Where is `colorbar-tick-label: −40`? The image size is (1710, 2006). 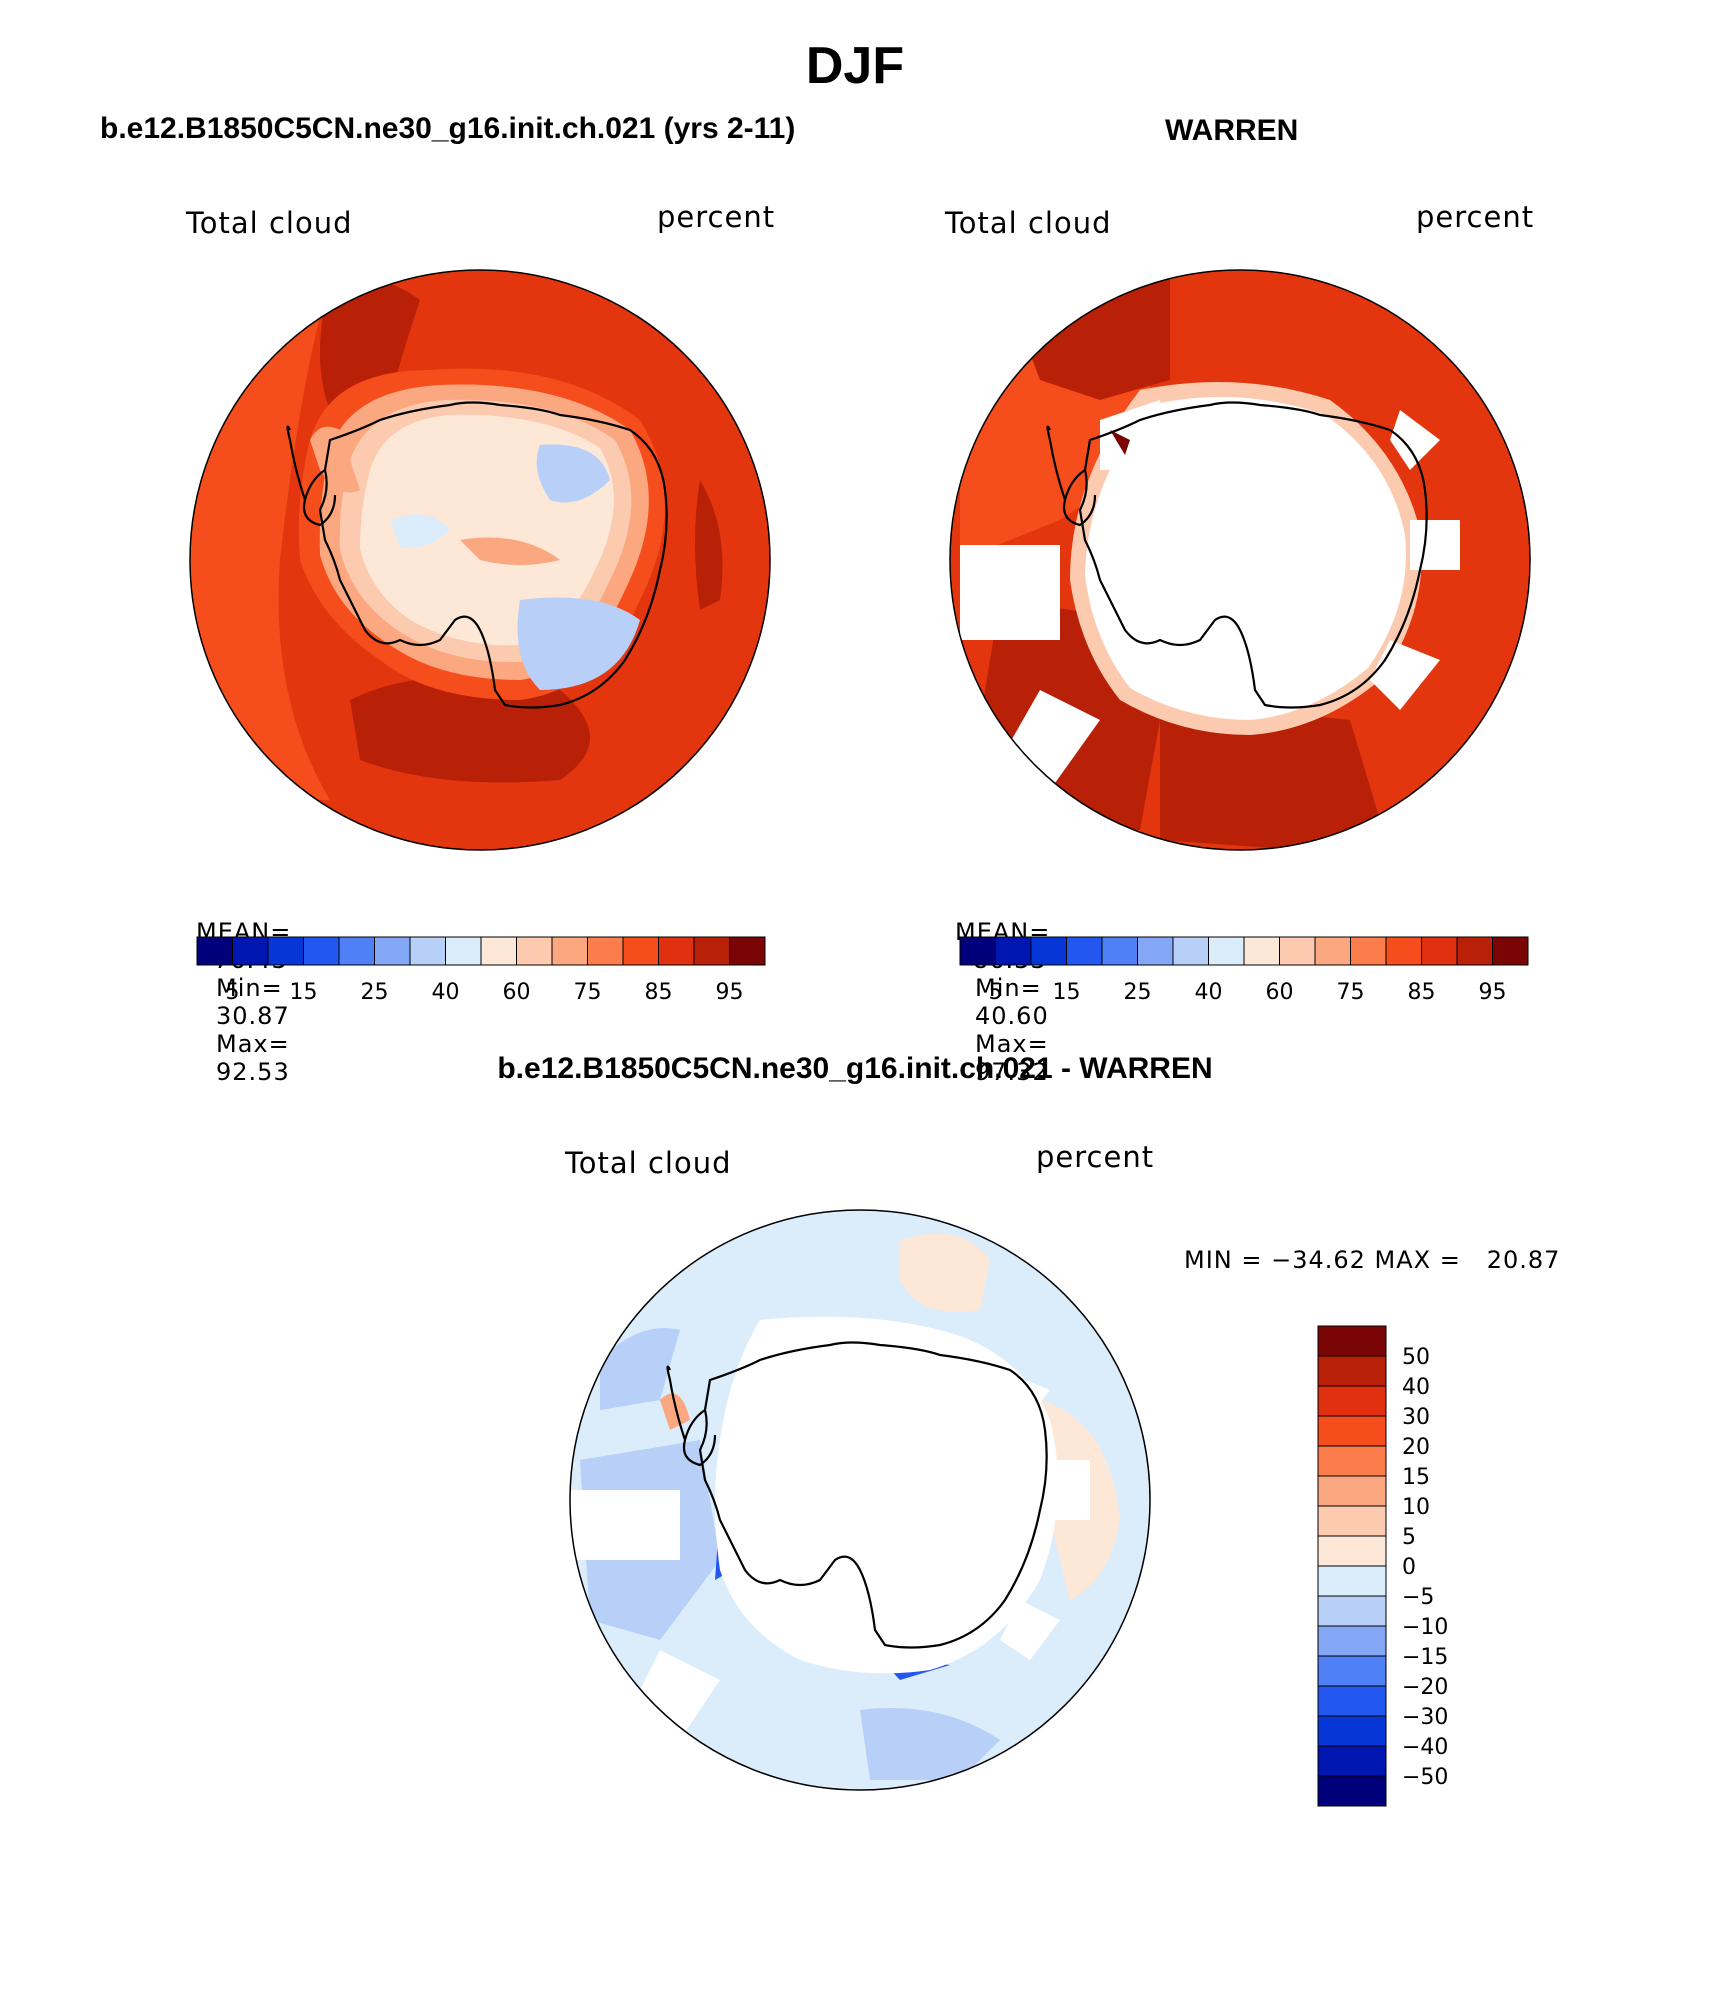 colorbar-tick-label: −40 is located at coordinates (1425, 1747).